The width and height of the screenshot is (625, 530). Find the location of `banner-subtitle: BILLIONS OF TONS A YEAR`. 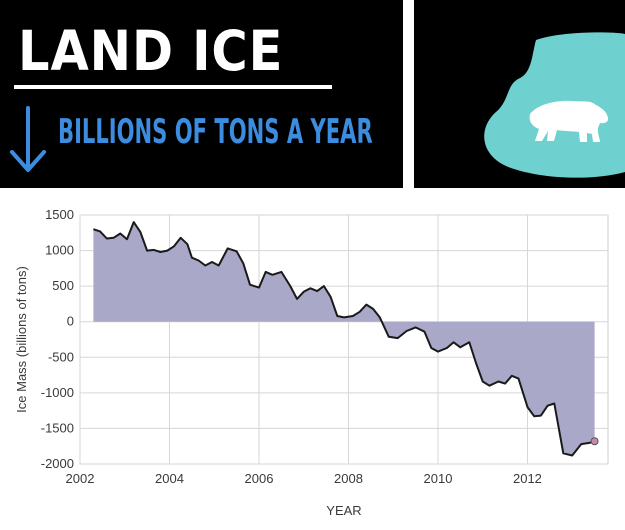

banner-subtitle: BILLIONS OF TONS A YEAR is located at coordinates (215, 132).